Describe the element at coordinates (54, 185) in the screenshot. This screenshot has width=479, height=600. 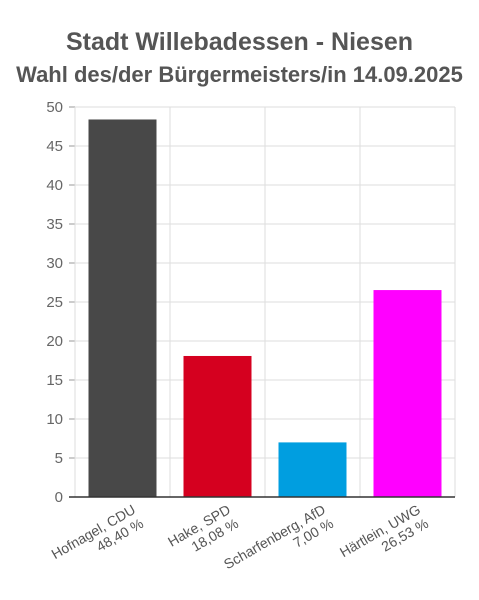
I see `y-tick-label: 40` at that location.